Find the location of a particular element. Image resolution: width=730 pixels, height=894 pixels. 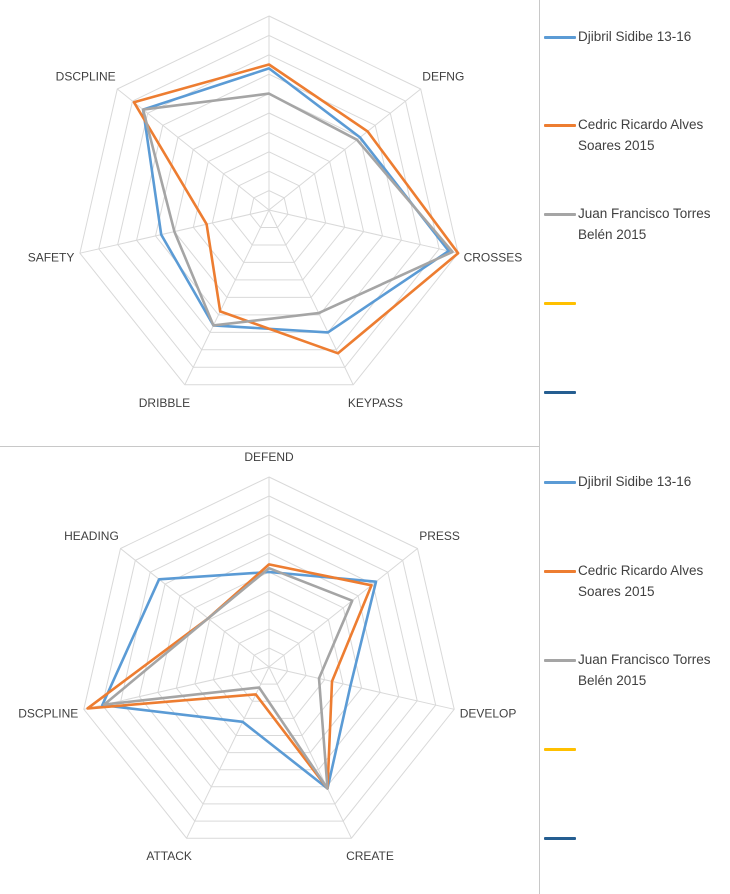

axis-label: ATTACK is located at coordinates (169, 856).